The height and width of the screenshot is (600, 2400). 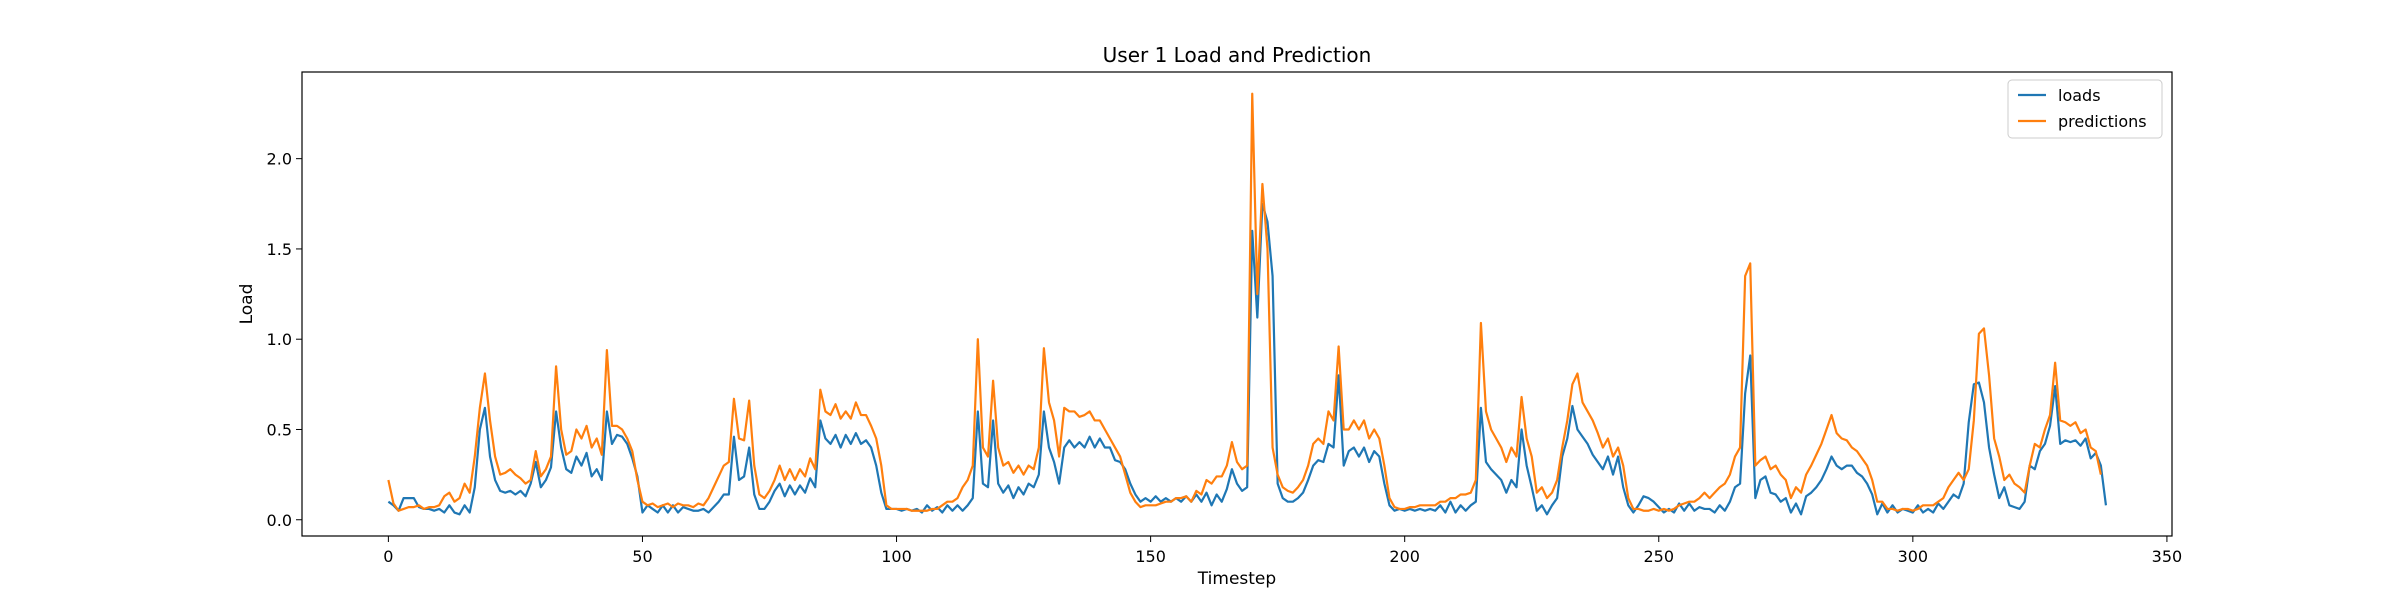 I want to click on x-tick-label: 200, so click(x=1404, y=556).